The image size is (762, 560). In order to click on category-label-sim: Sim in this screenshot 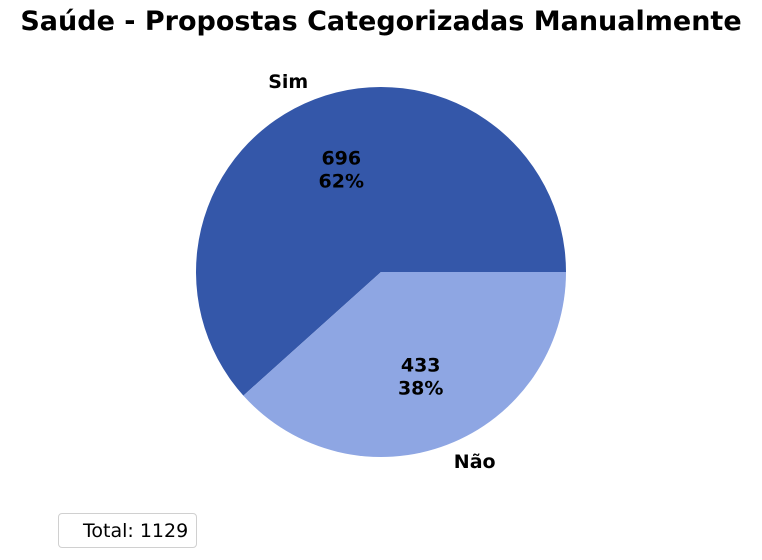, I will do `click(288, 82)`.